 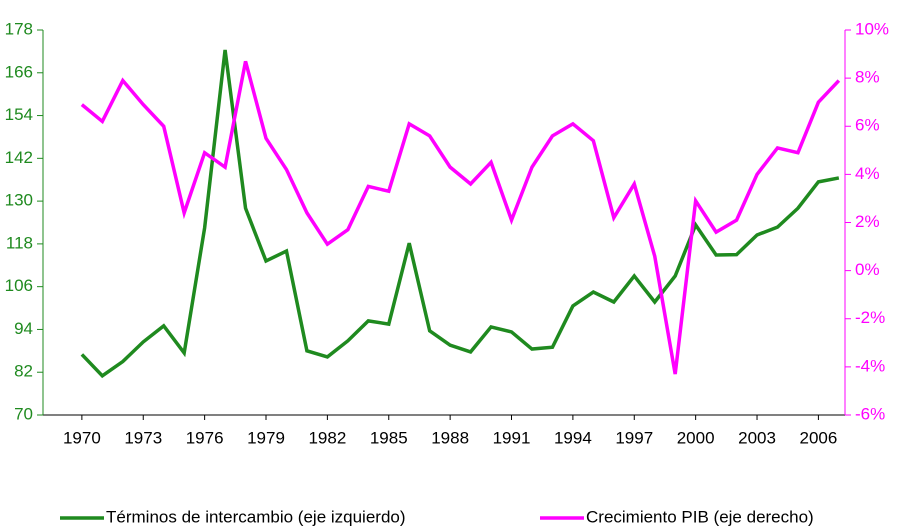 What do you see at coordinates (757, 437) in the screenshot?
I see `x-tick-label: 2003` at bounding box center [757, 437].